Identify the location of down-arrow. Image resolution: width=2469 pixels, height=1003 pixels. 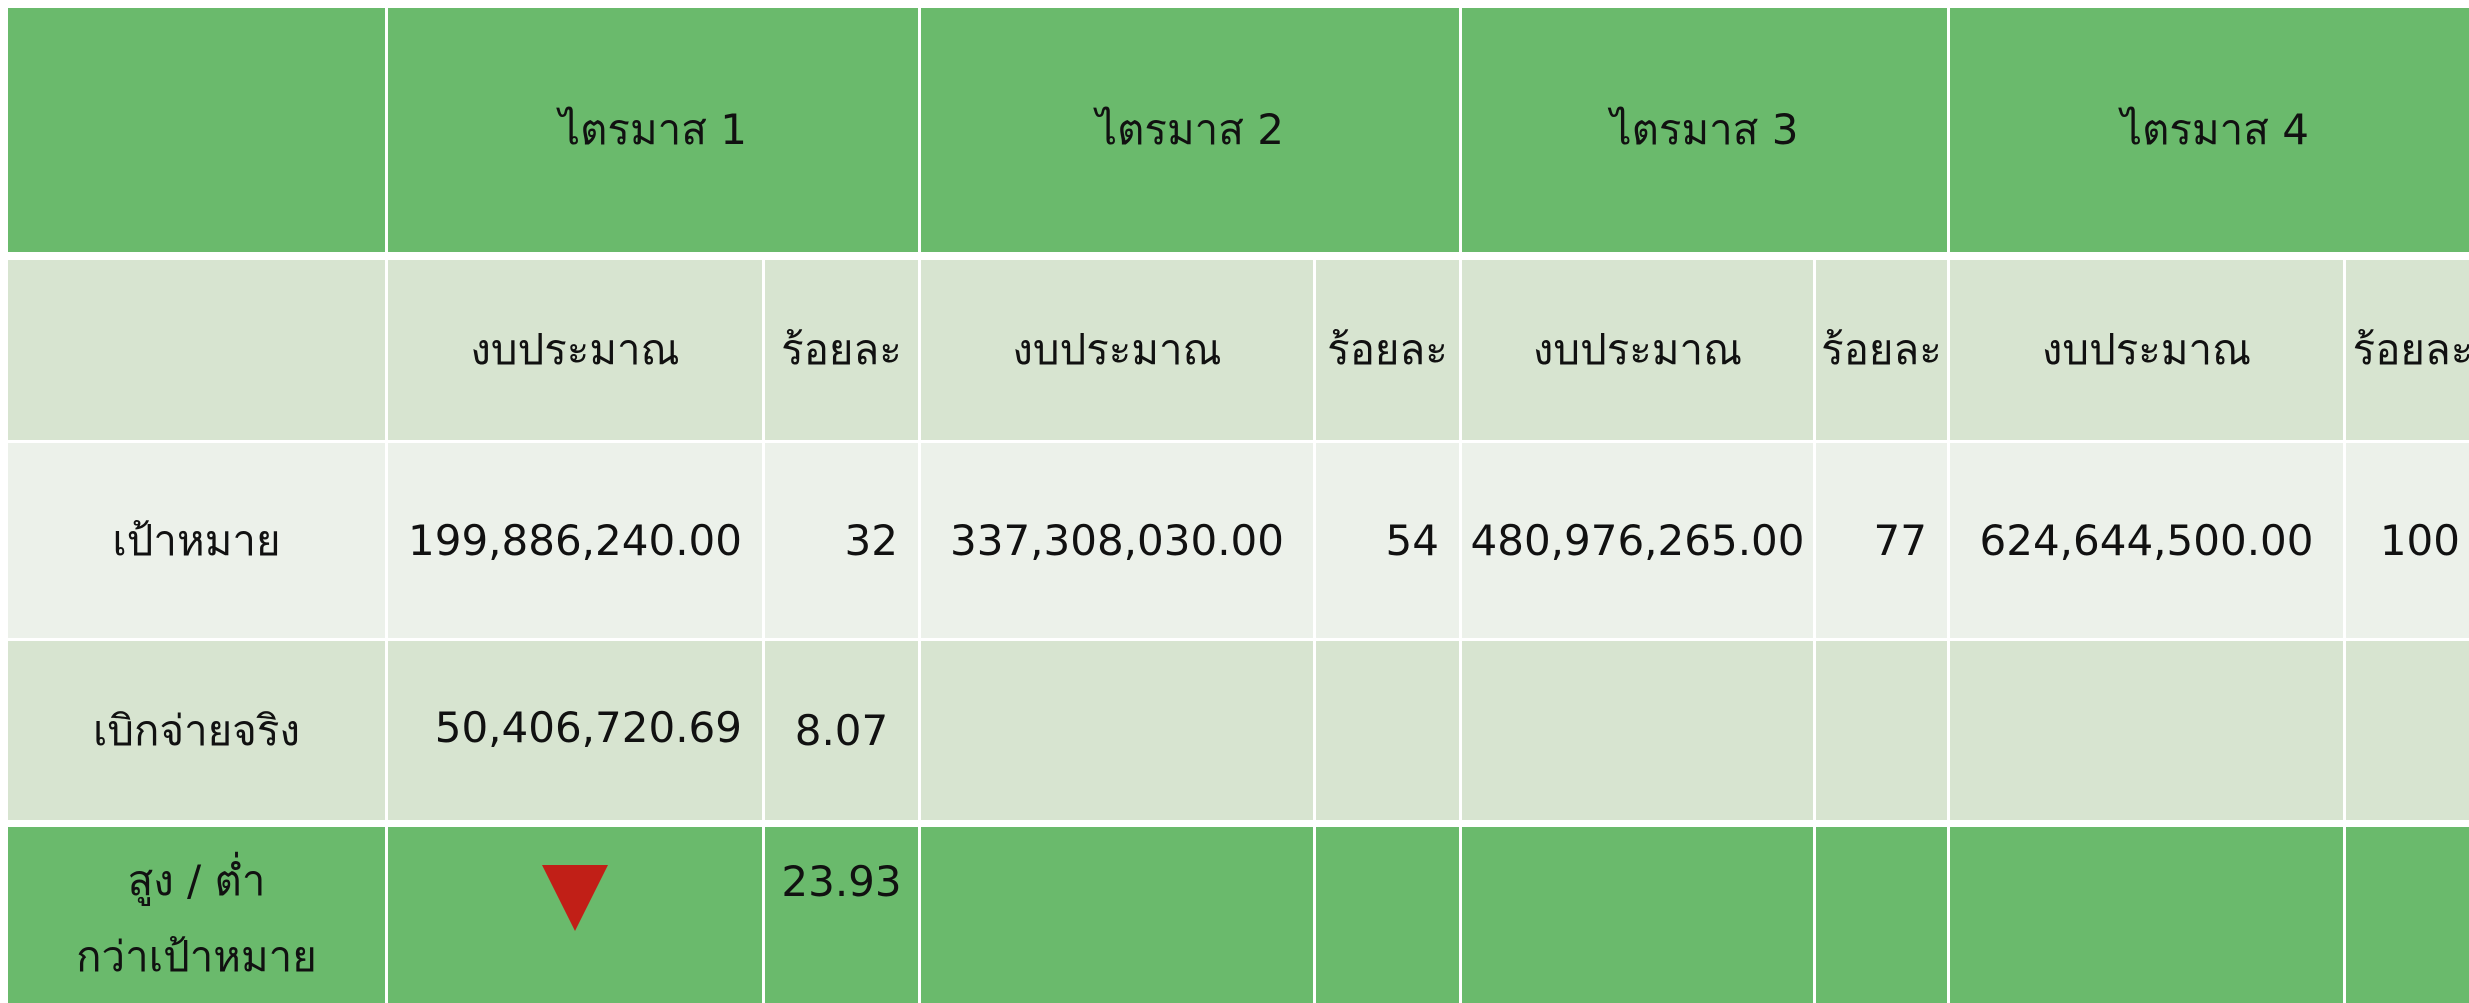
(575, 898).